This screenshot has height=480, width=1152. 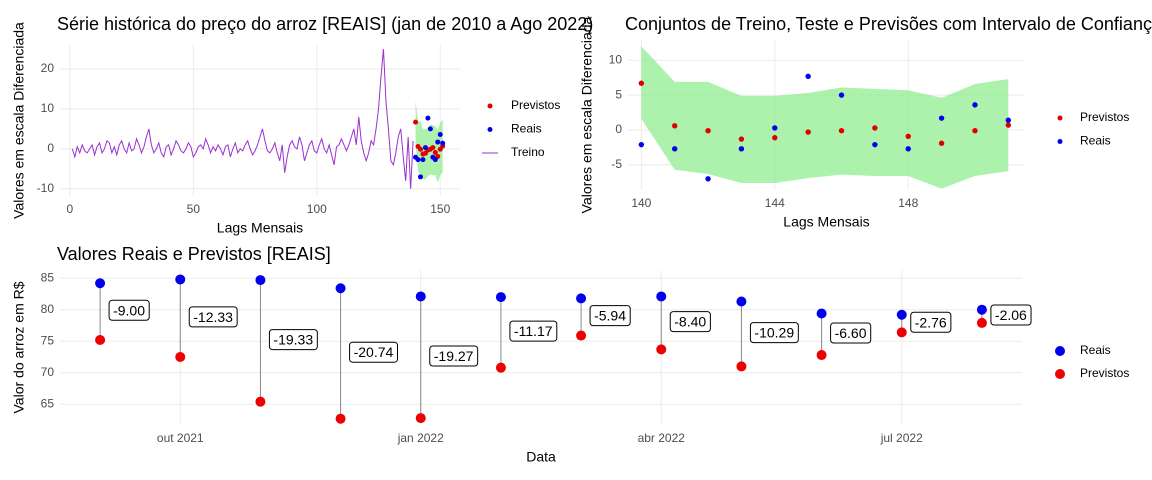 I want to click on data-label: -12.33, so click(x=213, y=317).